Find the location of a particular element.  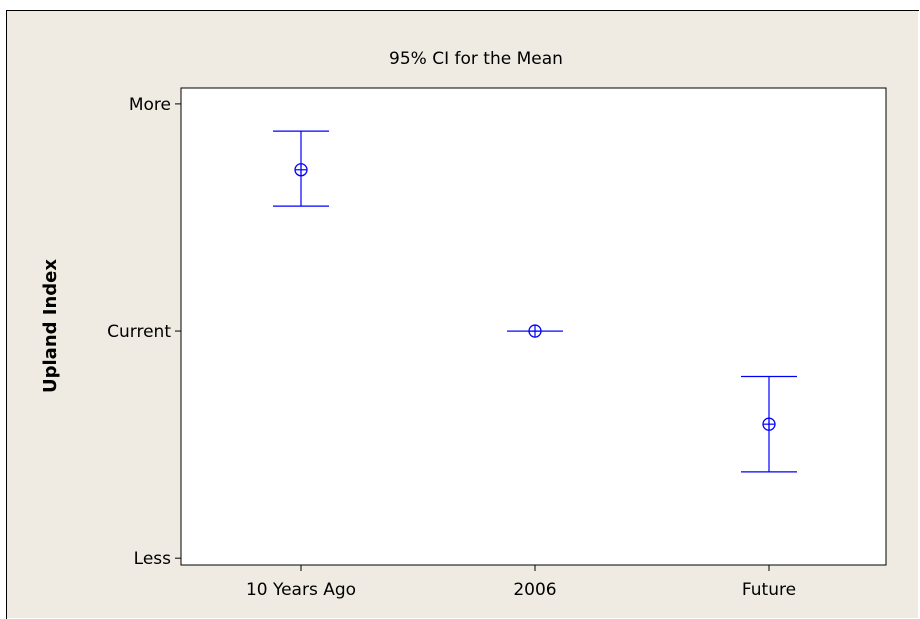

y-tick-label: Less is located at coordinates (152, 559).